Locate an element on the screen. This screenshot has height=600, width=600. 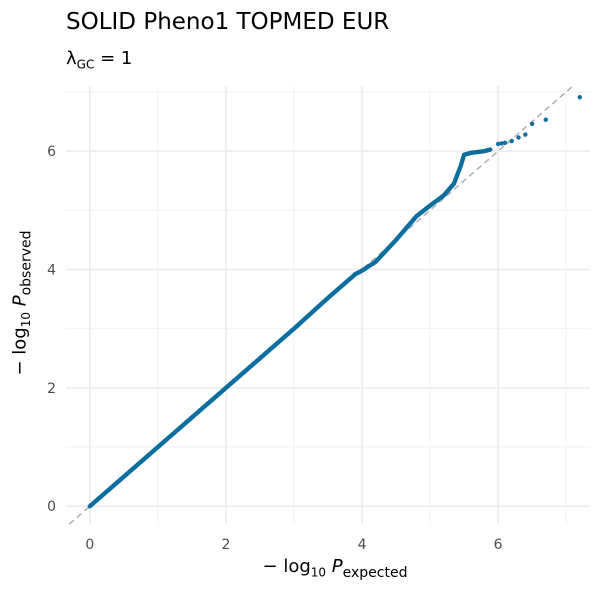
y-axis-label: − log10 Pobserved is located at coordinates (22, 303).